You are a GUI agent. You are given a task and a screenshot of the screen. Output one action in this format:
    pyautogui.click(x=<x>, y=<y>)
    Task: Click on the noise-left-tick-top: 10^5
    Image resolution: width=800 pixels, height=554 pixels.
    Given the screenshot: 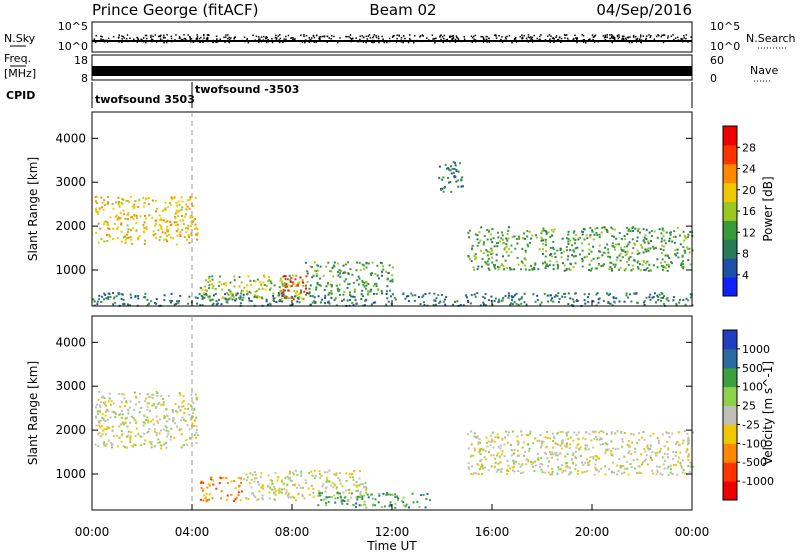 What is the action you would take?
    pyautogui.click(x=73, y=26)
    